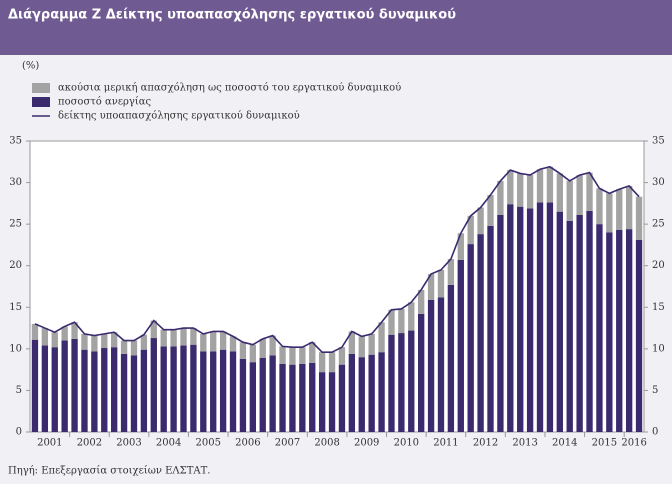 The width and height of the screenshot is (672, 488). Describe the element at coordinates (658, 224) in the screenshot. I see `y2-tick-label: 25` at that location.